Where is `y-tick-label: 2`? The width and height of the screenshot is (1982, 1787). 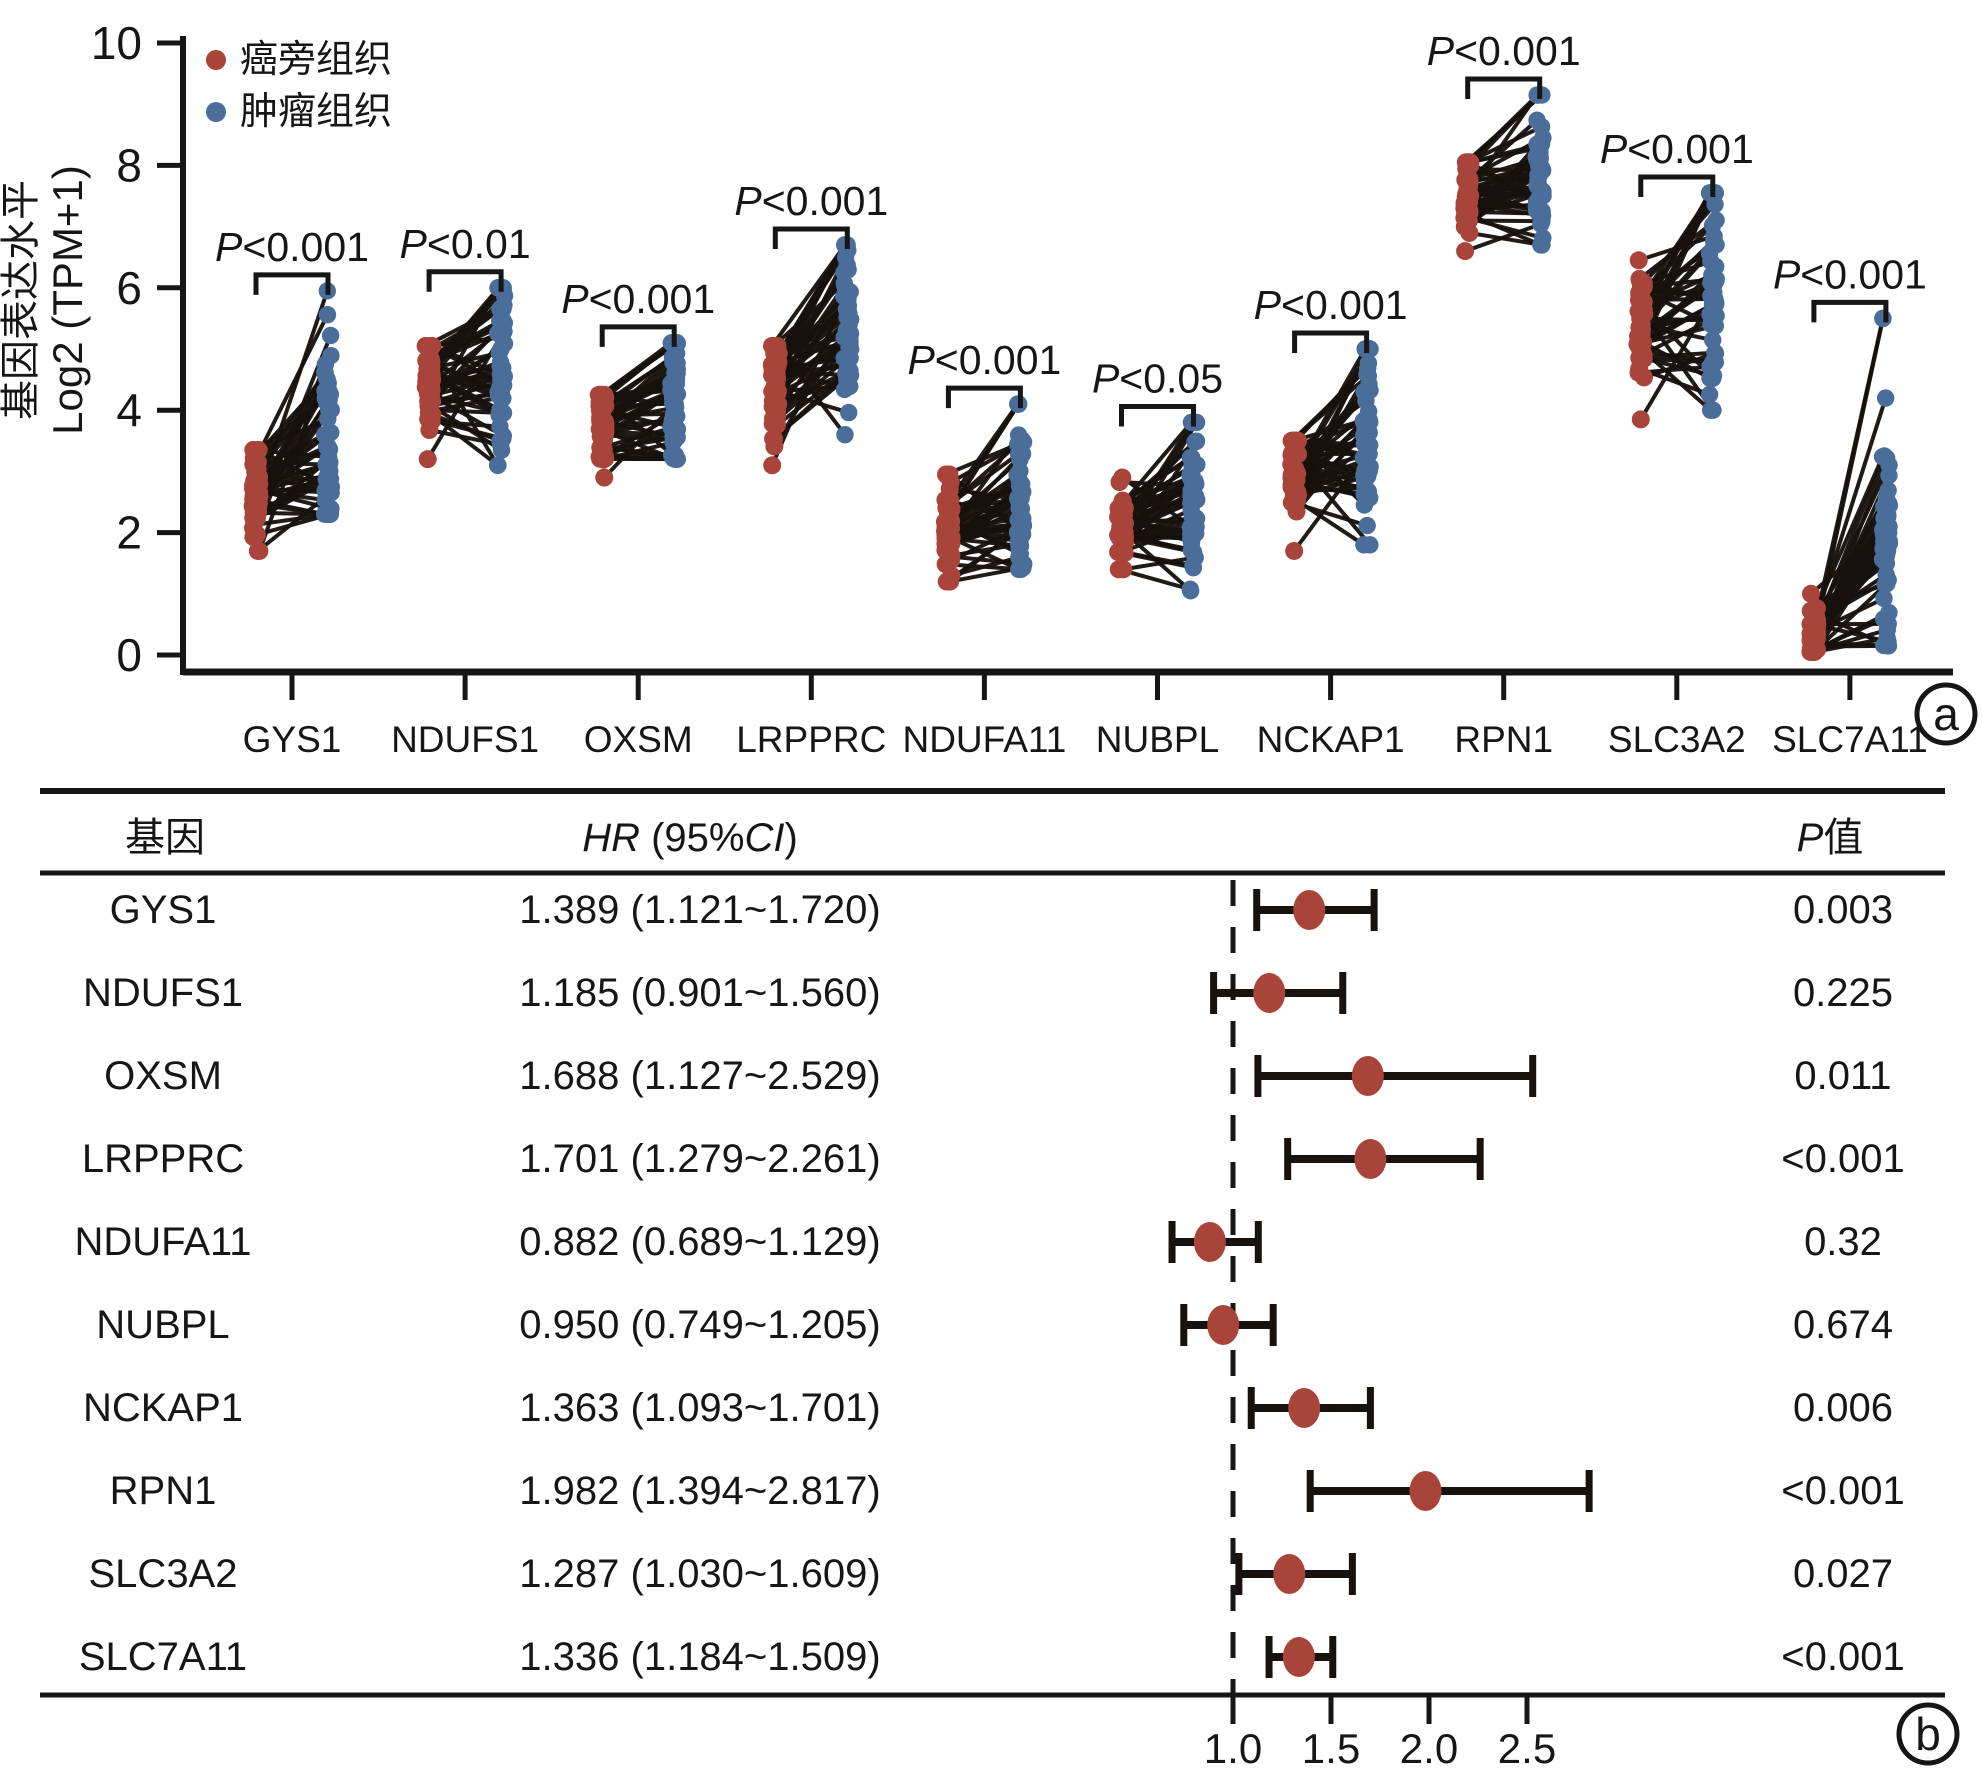 y-tick-label: 2 is located at coordinates (129, 533).